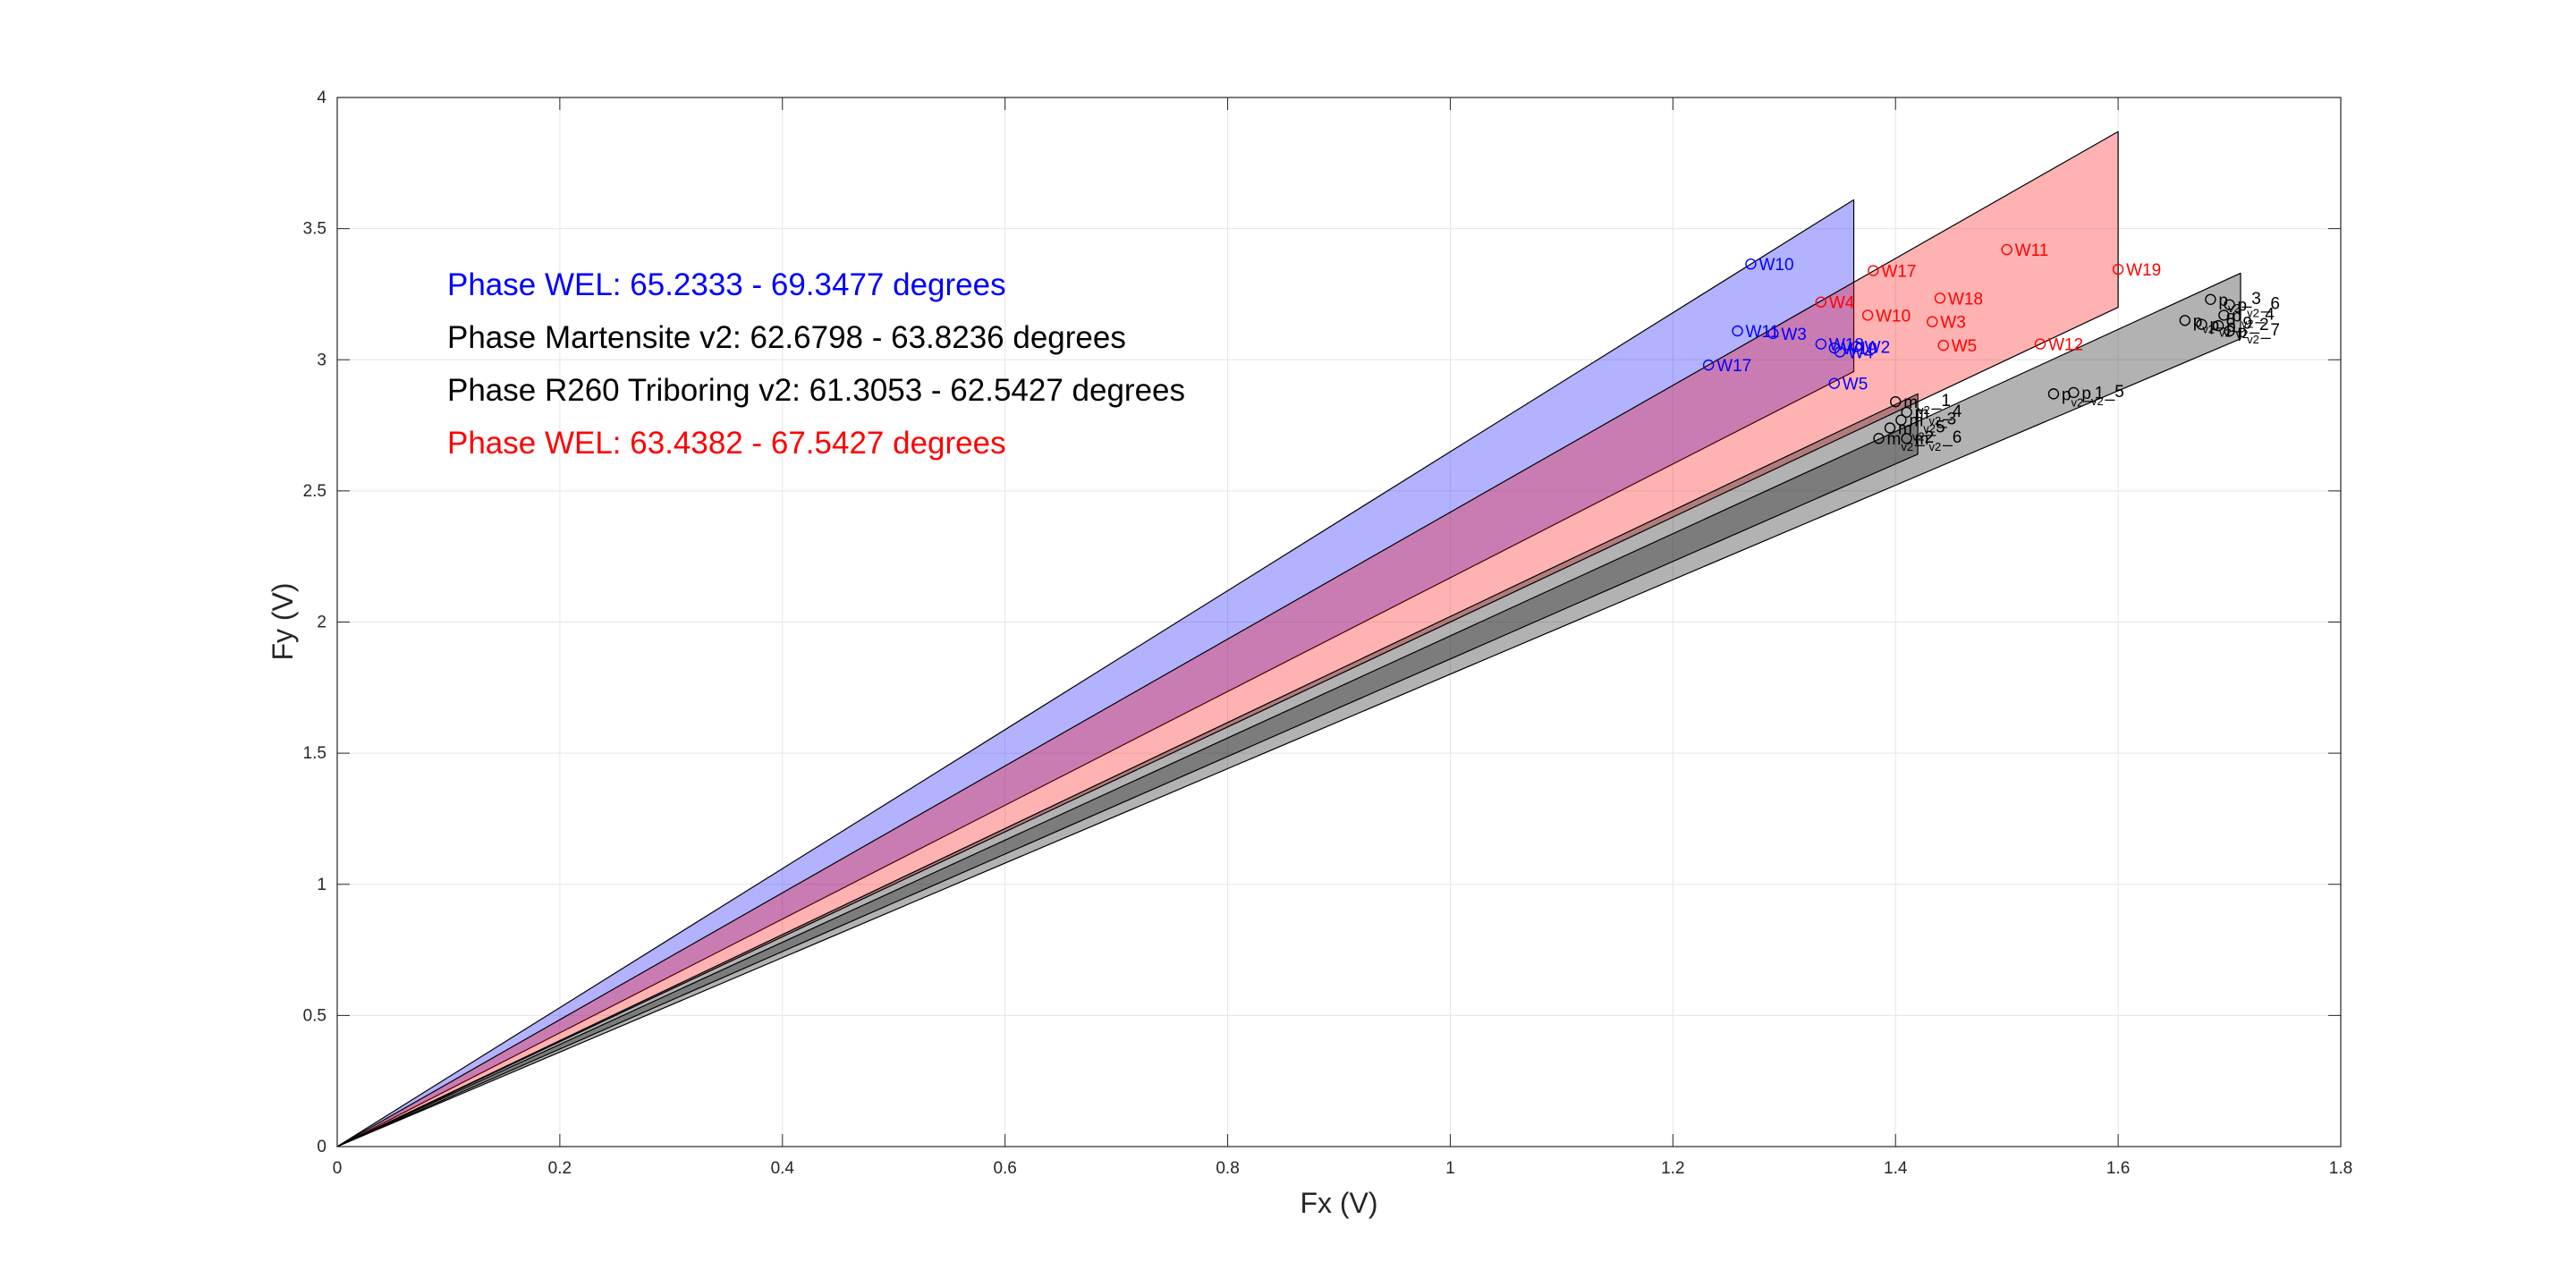 This screenshot has height=1287, width=2576. What do you see at coordinates (726, 443) in the screenshot?
I see `legend-entry: Phase WEL: 63.4382 - 67.5427 degrees` at bounding box center [726, 443].